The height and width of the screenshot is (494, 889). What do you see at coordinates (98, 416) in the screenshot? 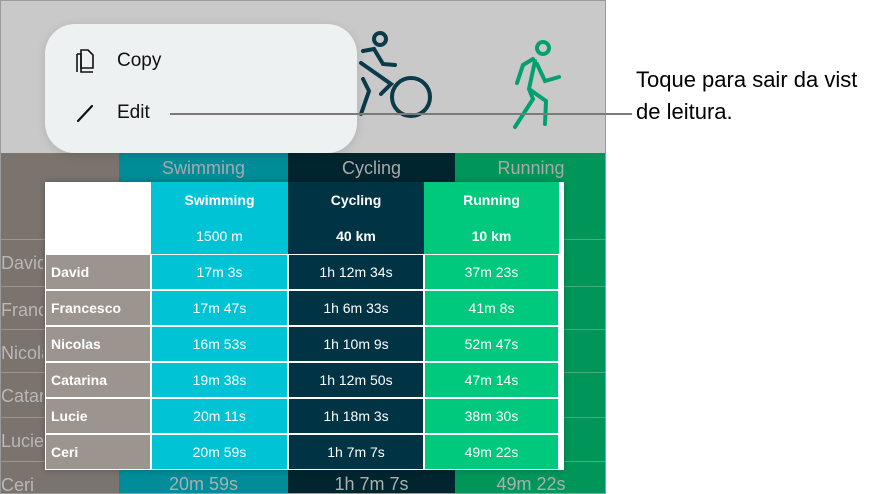
I see `row-name: Lucie` at bounding box center [98, 416].